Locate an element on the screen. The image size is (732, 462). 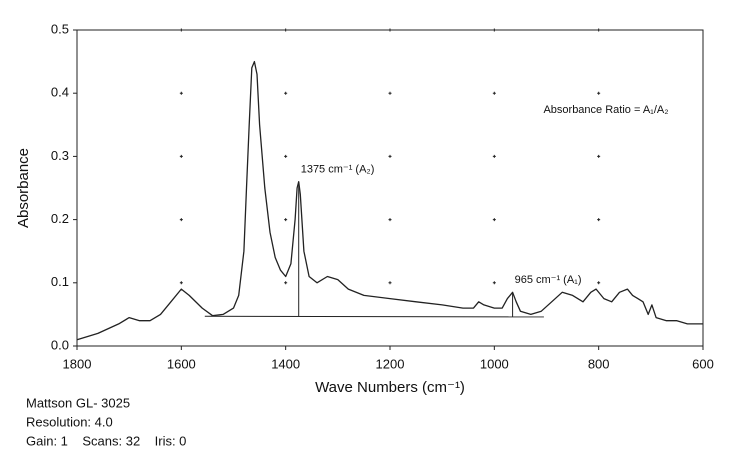
peak-label: 1375 cm⁻¹ (A₂) is located at coordinates (338, 170).